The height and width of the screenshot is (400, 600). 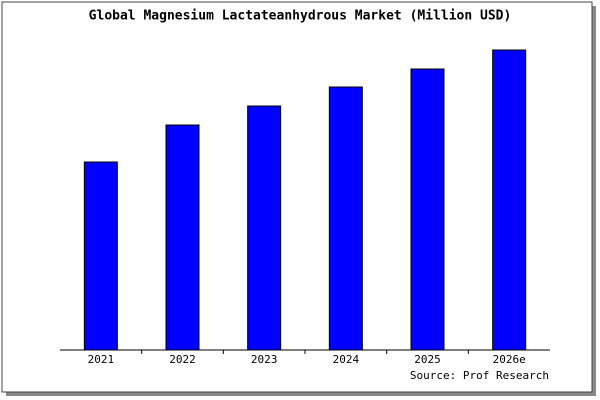 I want to click on x-tick-label: 2021, so click(x=101, y=359).